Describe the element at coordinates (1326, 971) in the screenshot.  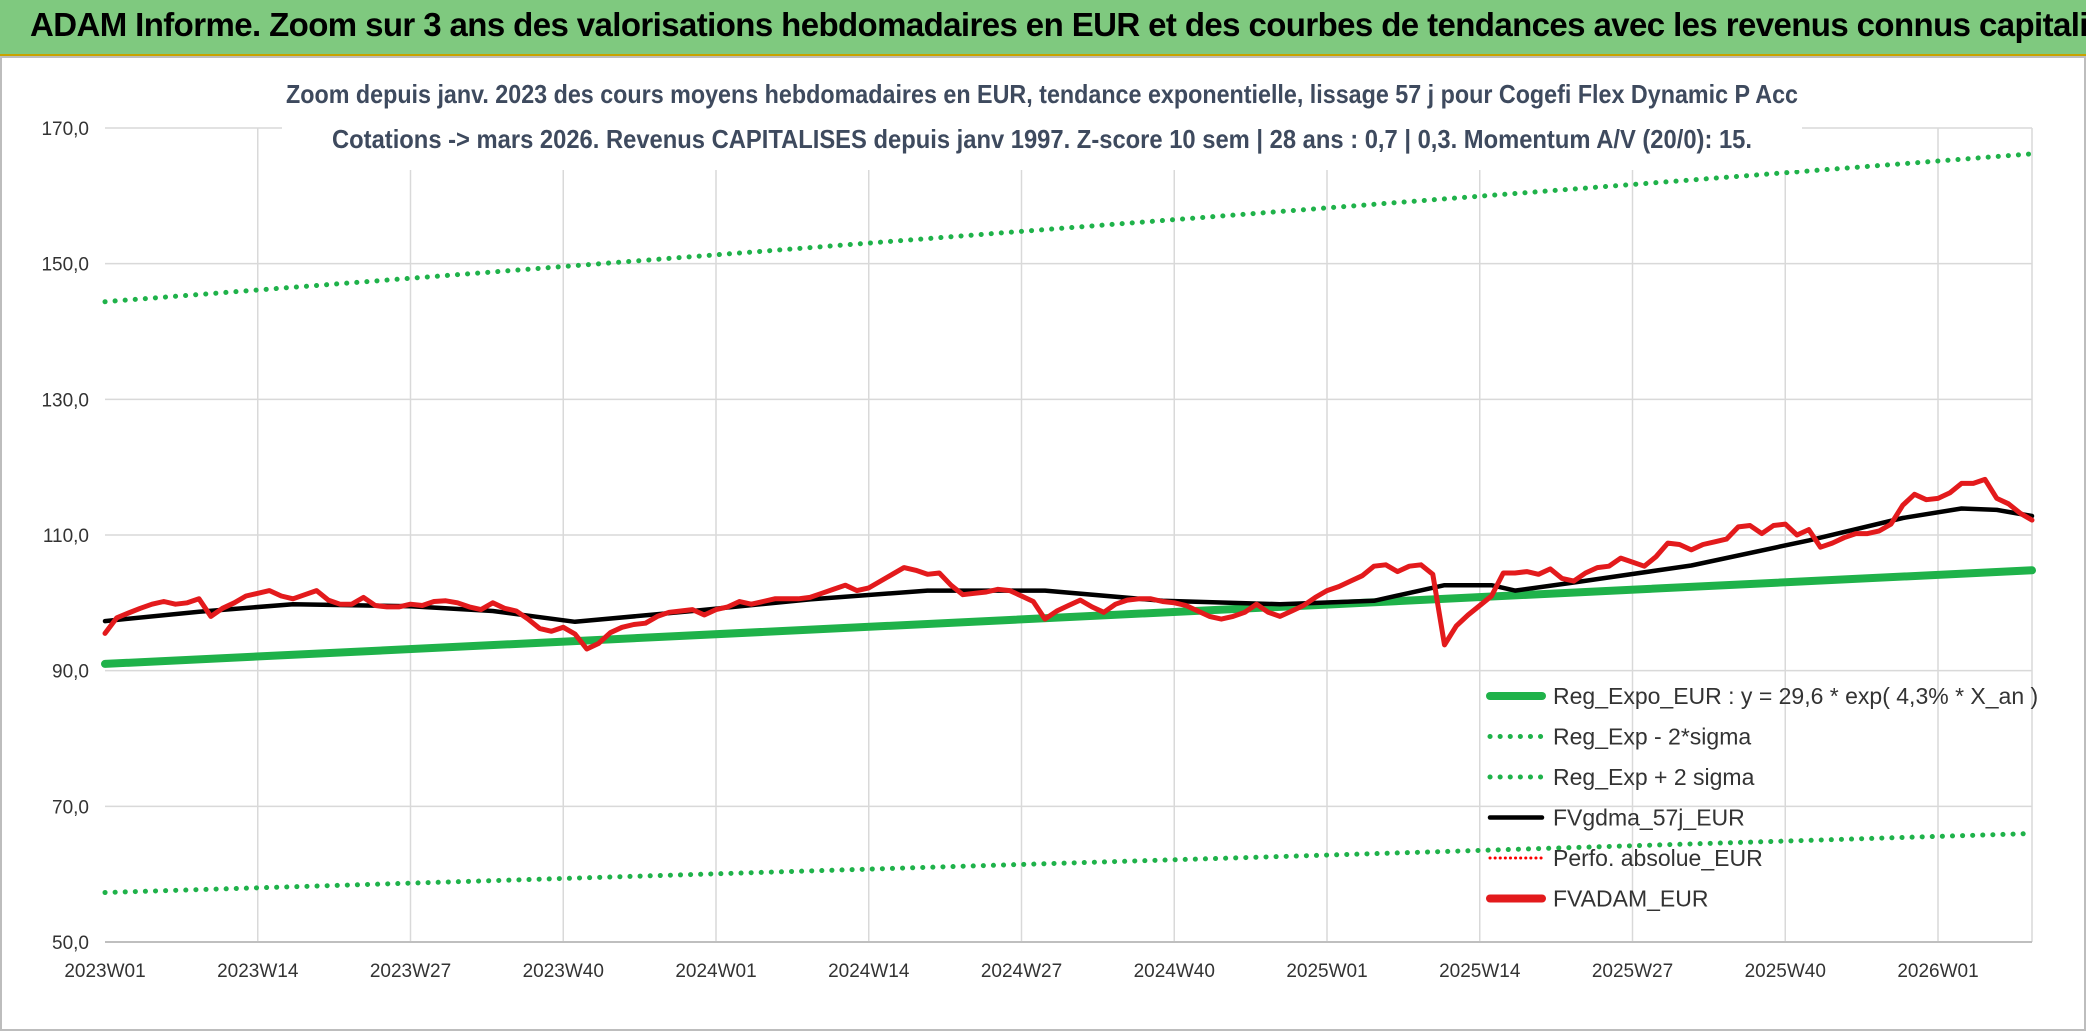
I see `x-tick-label: 2025W01` at that location.